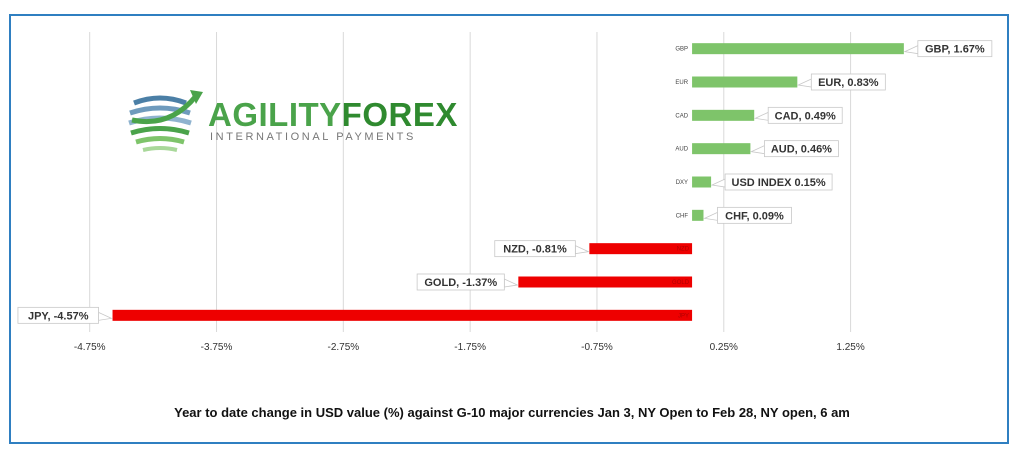 This screenshot has height=453, width=1024. Describe the element at coordinates (682, 183) in the screenshot. I see `category-label: DXY` at that location.